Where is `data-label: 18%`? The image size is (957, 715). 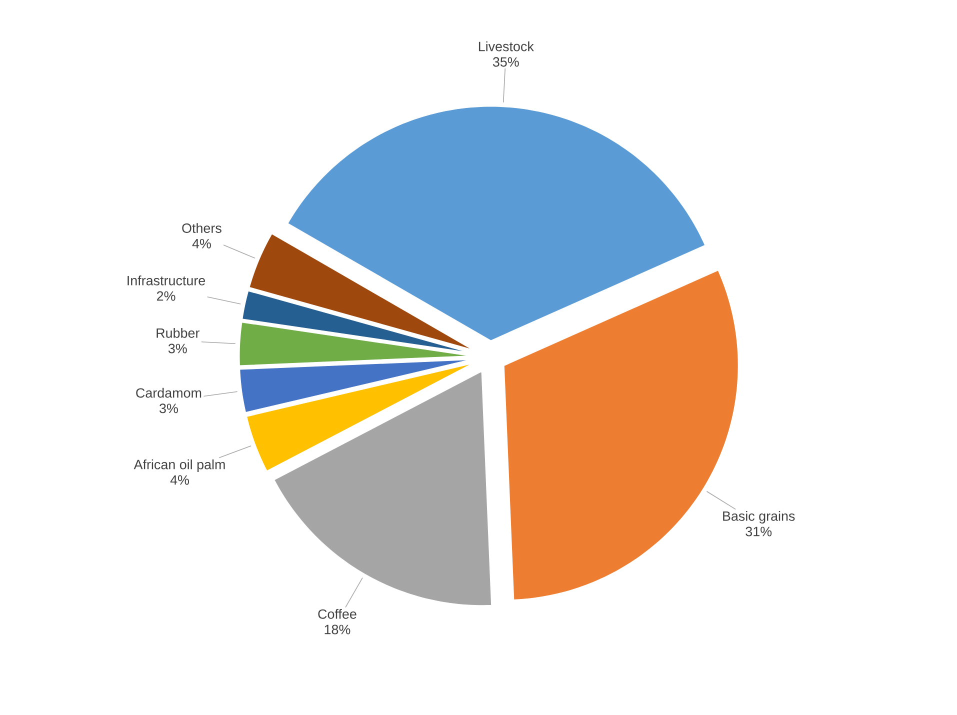 data-label: 18% is located at coordinates (337, 629).